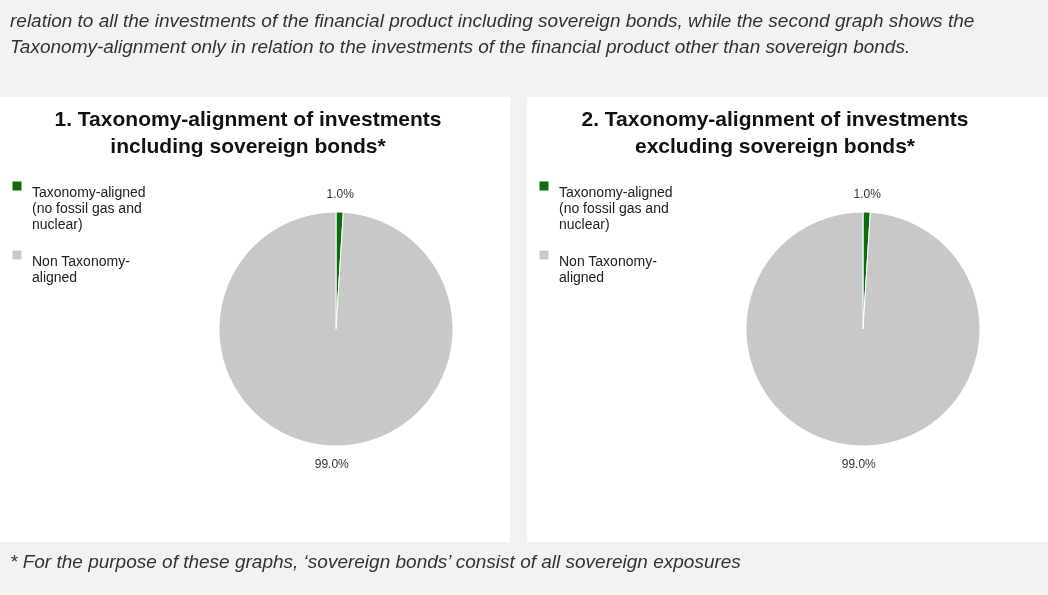  What do you see at coordinates (248, 132) in the screenshot?
I see `chart-title: 1. Taxonomy-alignment of investments including sovereign bonds*` at bounding box center [248, 132].